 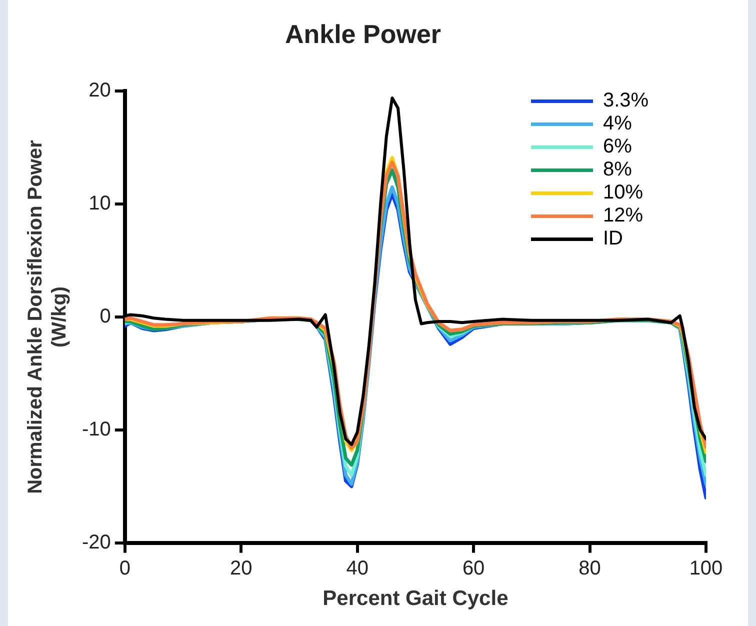 I want to click on legend-label: 8%, so click(x=617, y=169).